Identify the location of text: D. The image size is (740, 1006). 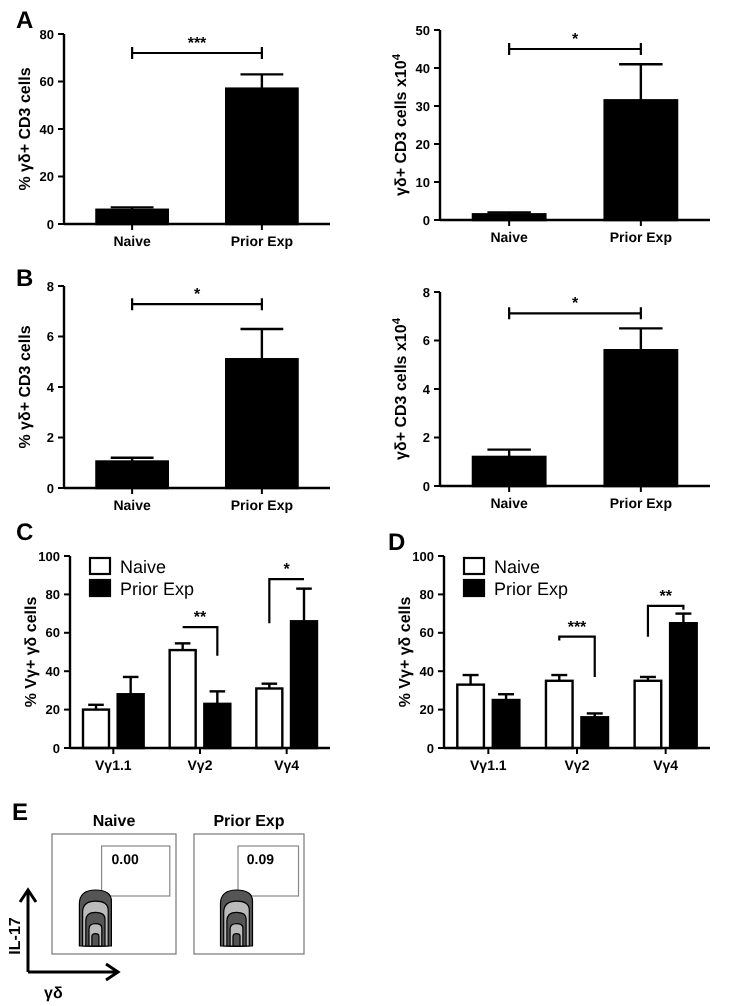
(397, 542).